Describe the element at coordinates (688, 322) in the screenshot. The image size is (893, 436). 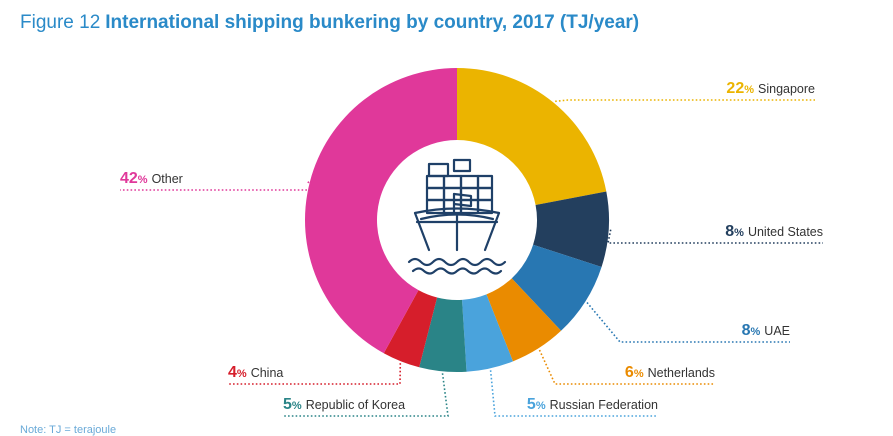
I see `leader-uae` at that location.